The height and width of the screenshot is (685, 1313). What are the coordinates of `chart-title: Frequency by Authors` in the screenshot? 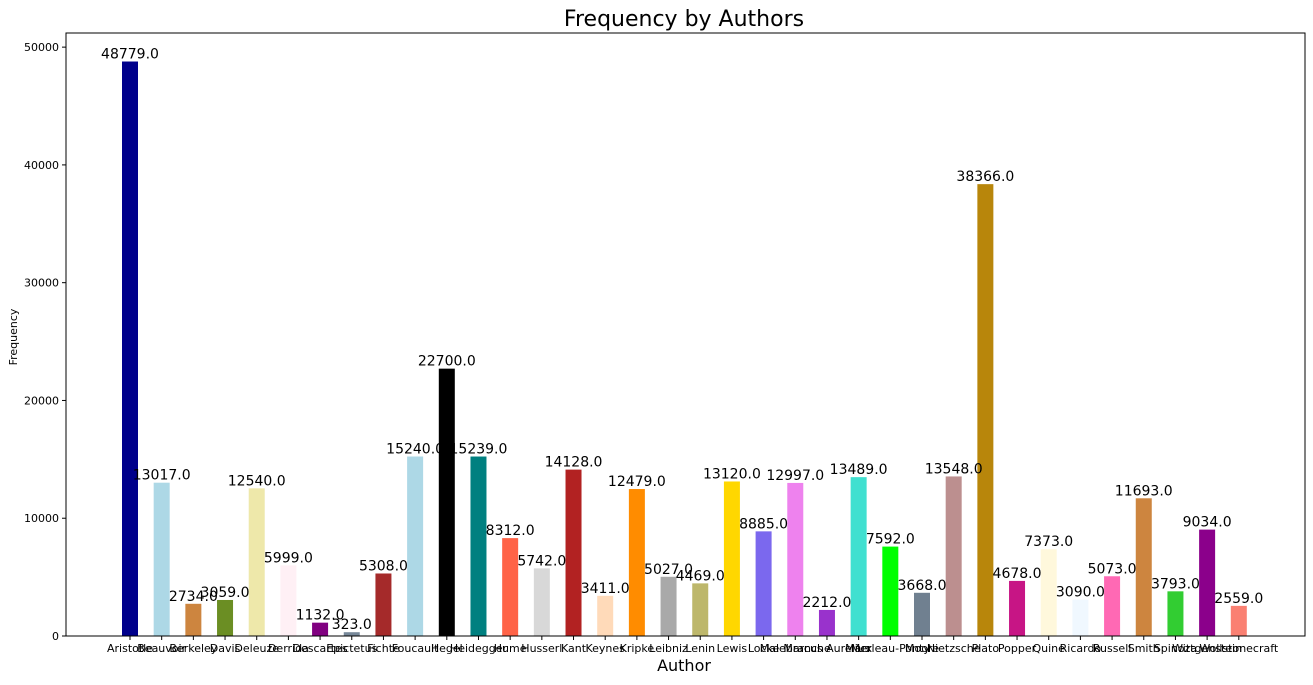 It's located at (684, 19).